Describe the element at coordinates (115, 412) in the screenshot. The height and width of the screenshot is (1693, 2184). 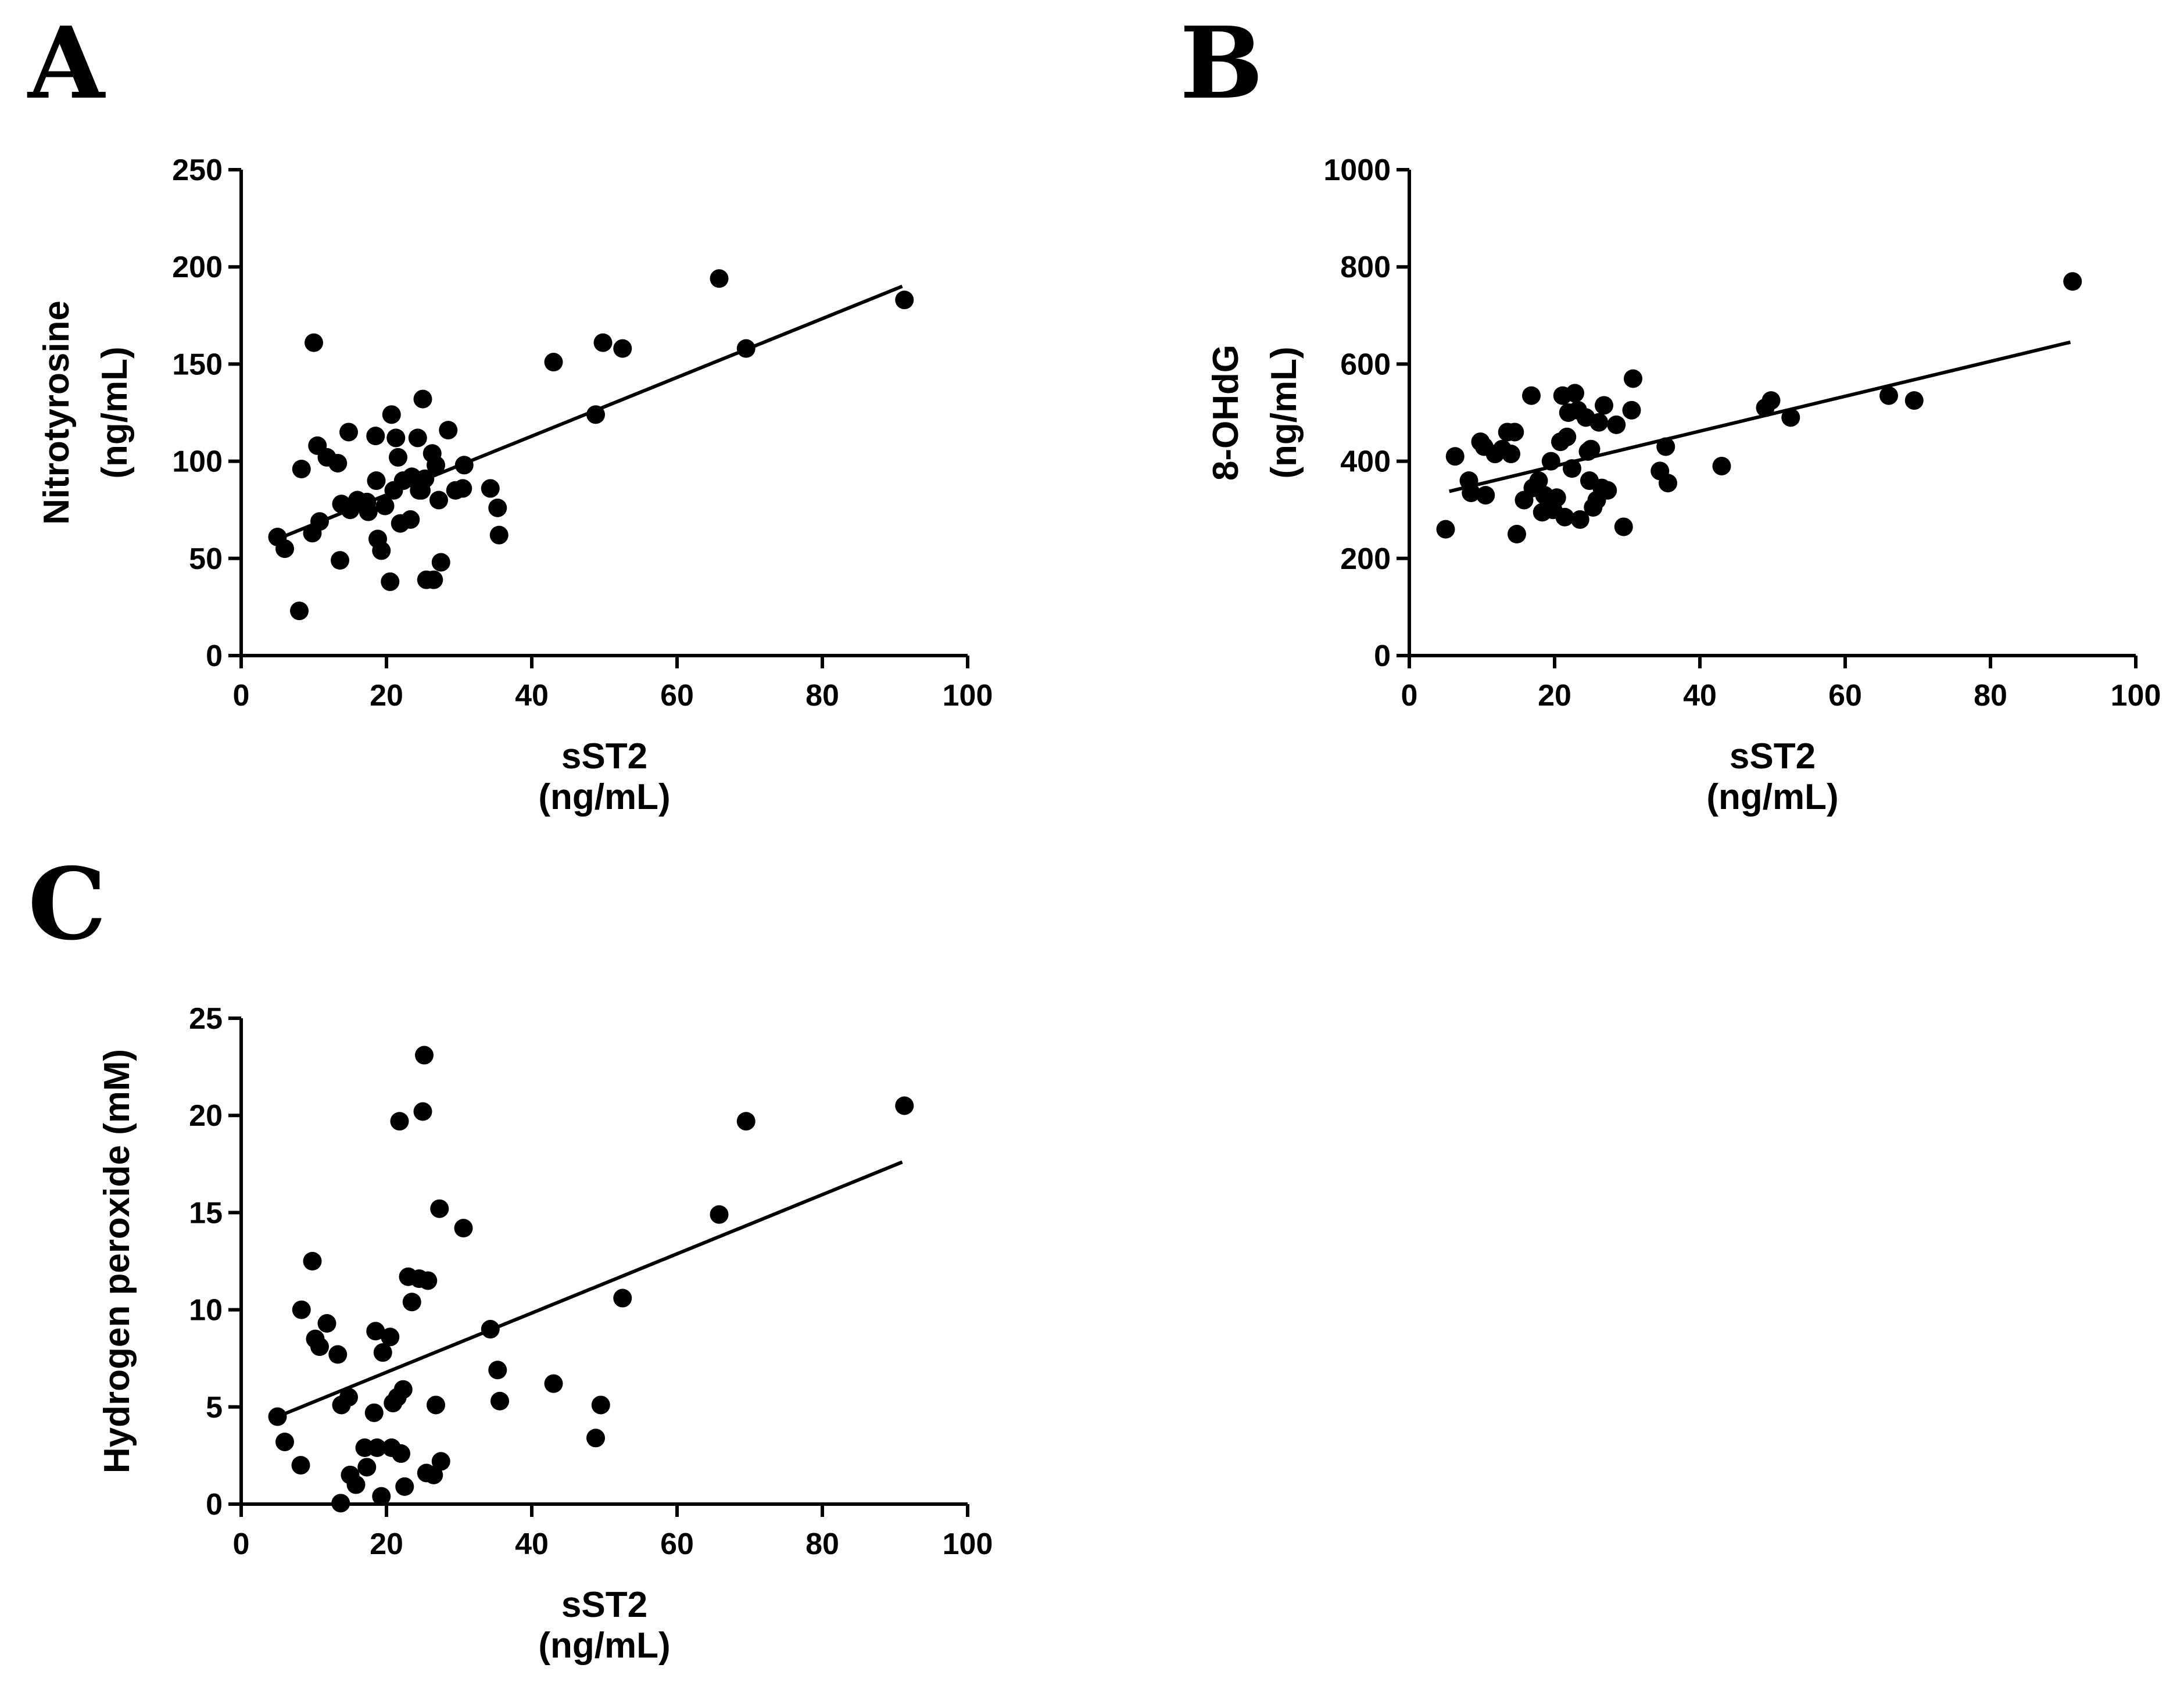
I see `y-axis-title-a: (ng/mL)` at that location.